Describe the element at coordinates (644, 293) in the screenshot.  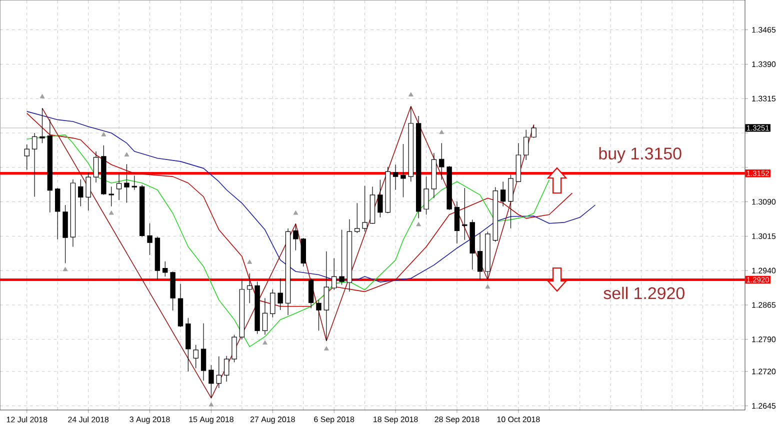
I see `annotation: sell 1.2920` at that location.